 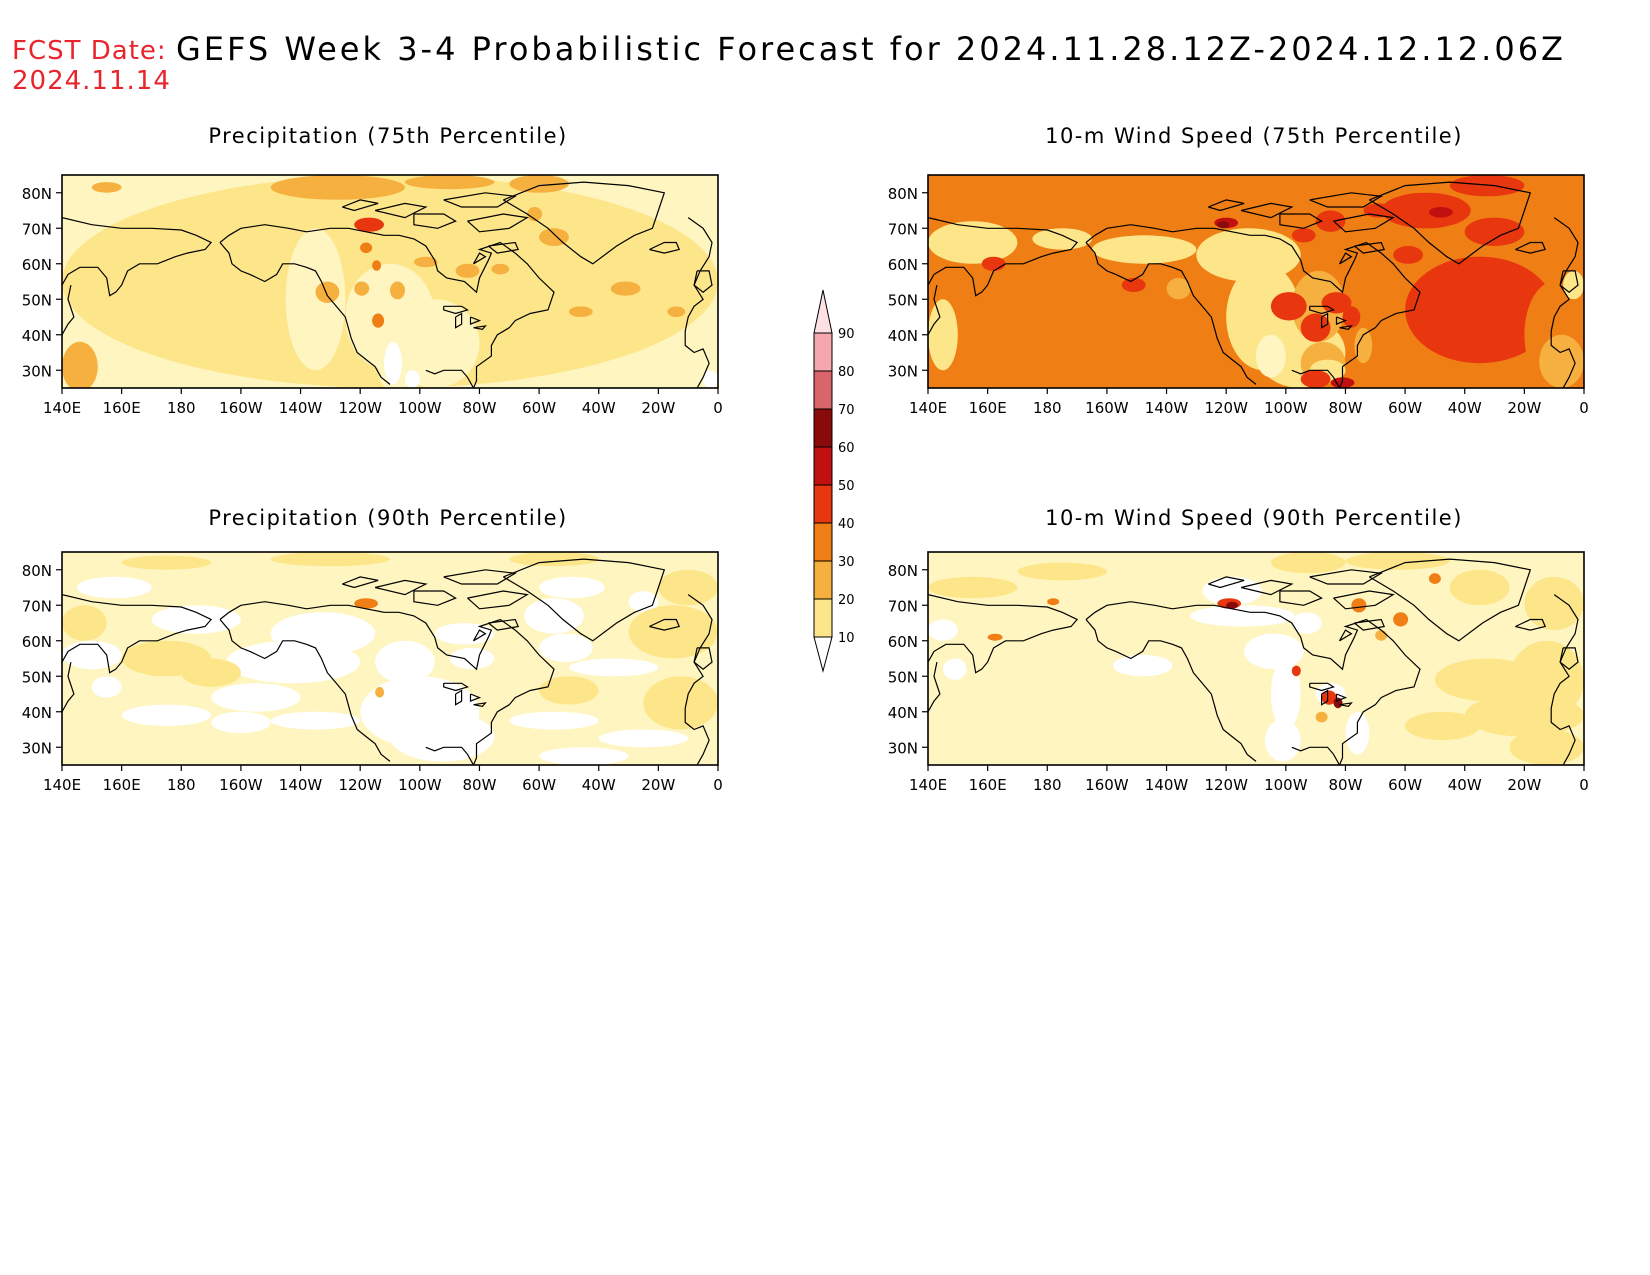 What do you see at coordinates (1584, 408) in the screenshot?
I see `lon-tick-label: 0` at bounding box center [1584, 408].